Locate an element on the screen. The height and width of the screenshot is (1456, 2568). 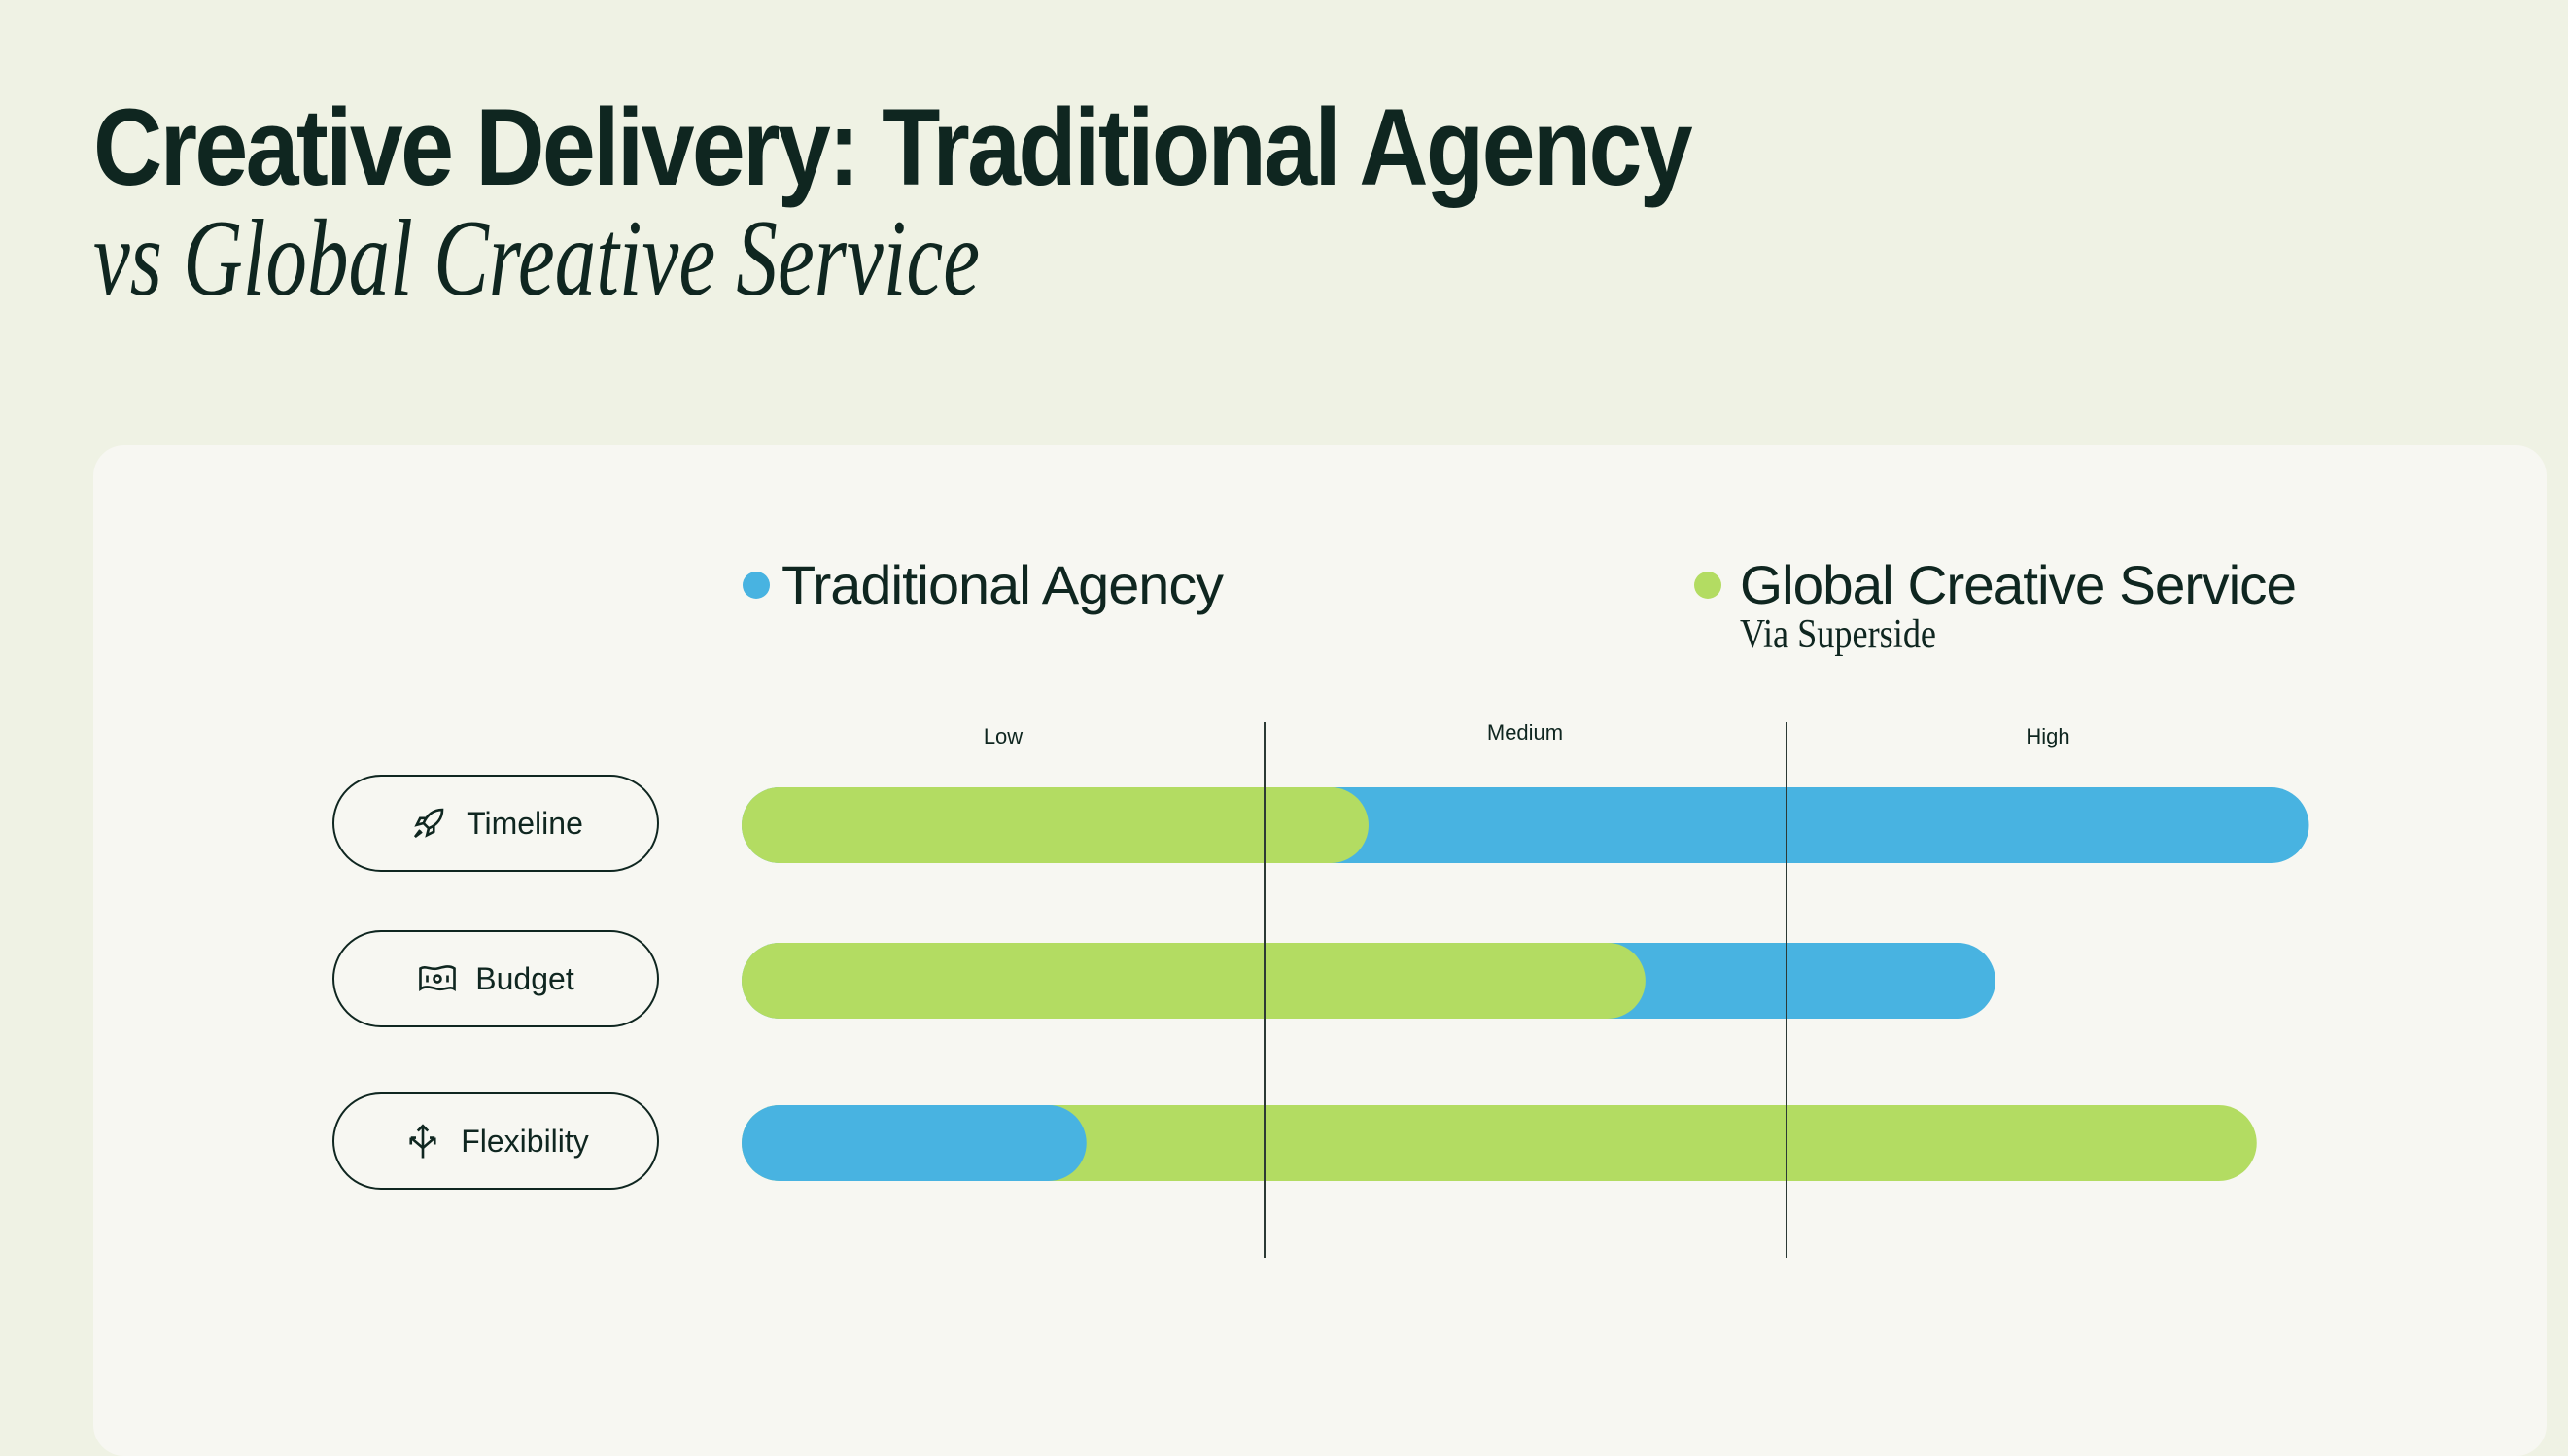
gridline-medium-high is located at coordinates (1787, 990).